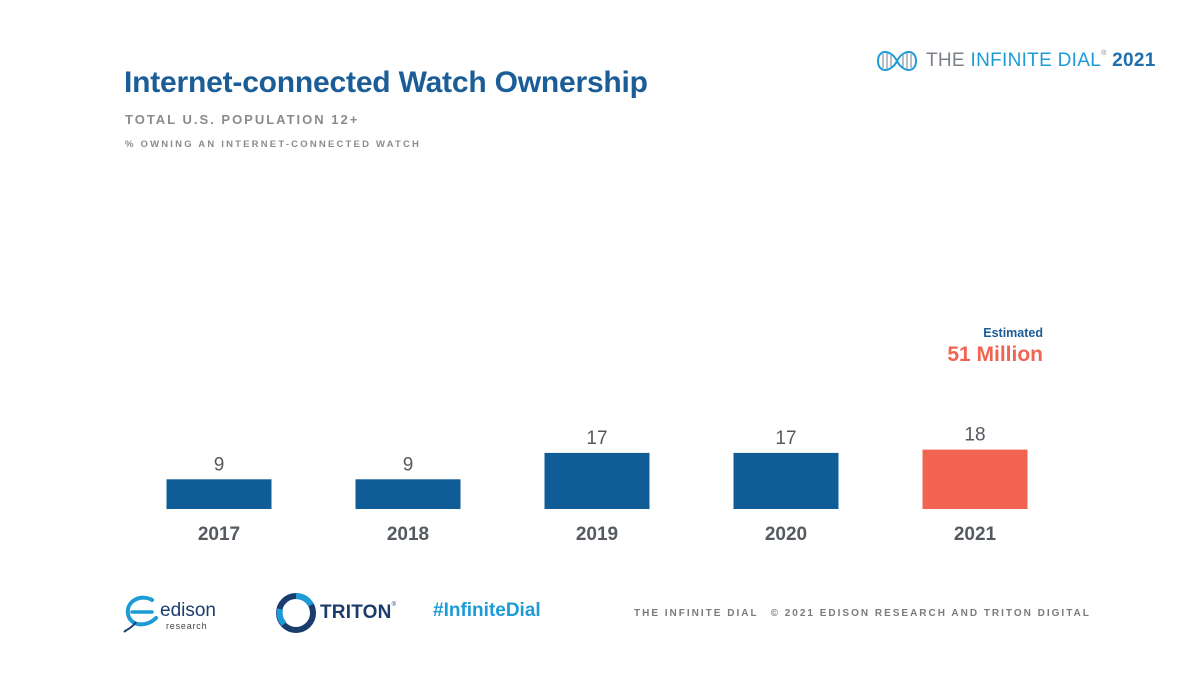 The image size is (1200, 675). Describe the element at coordinates (296, 613) in the screenshot. I see `triton-emblem-icon` at that location.